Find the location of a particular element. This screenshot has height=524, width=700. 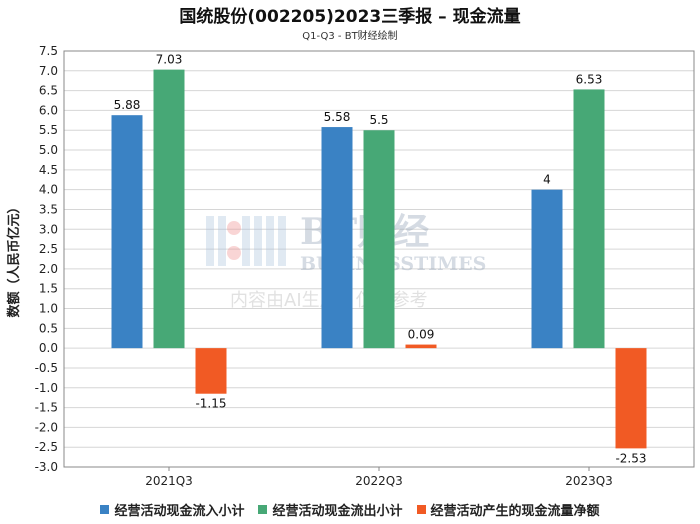

legend: 经营活动现金流入小计 经营活动现金流出小计 经营活动产生的现金流量净额 is located at coordinates (350, 509).